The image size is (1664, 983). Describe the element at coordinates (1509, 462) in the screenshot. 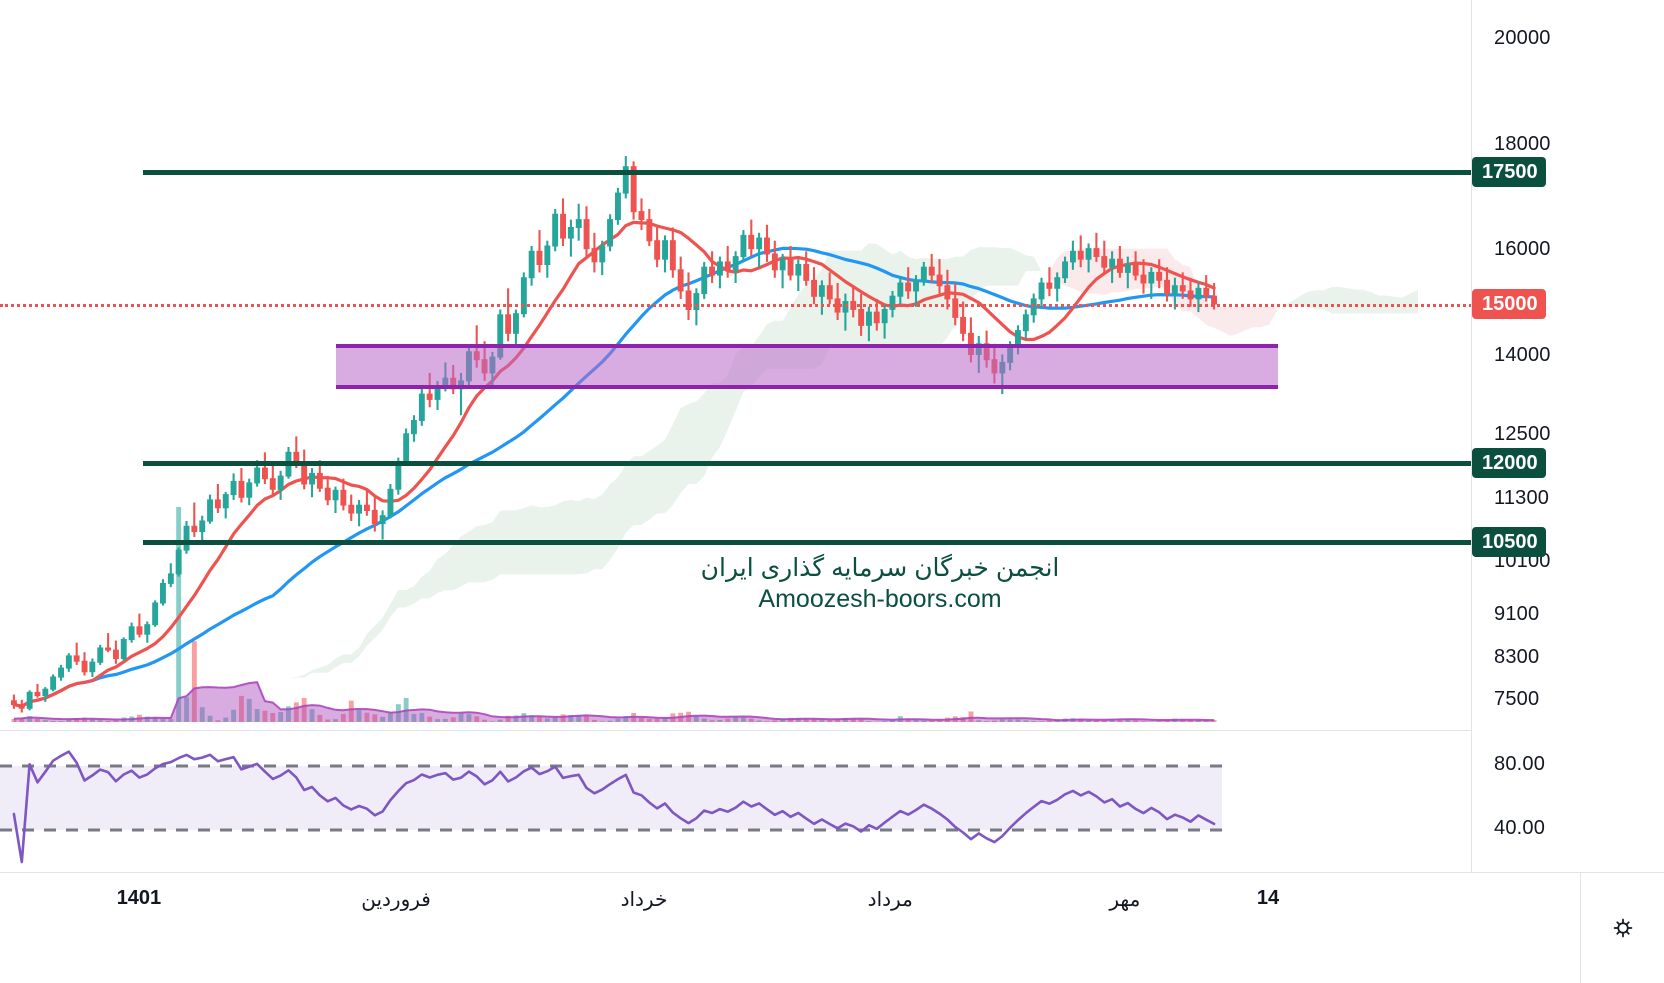

I see `price-label-12000: 12000` at that location.